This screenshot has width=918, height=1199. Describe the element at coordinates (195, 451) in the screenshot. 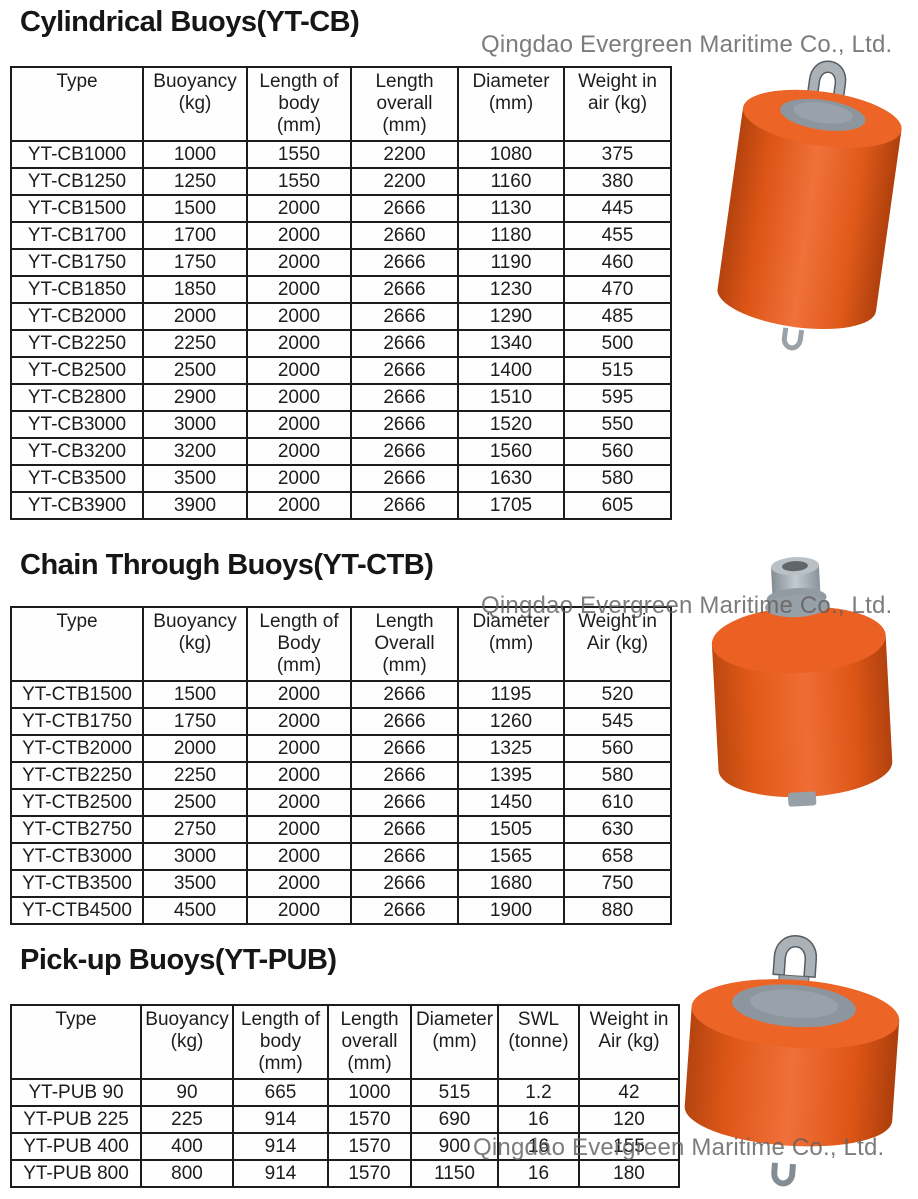

I see `table-cell: 3200` at that location.